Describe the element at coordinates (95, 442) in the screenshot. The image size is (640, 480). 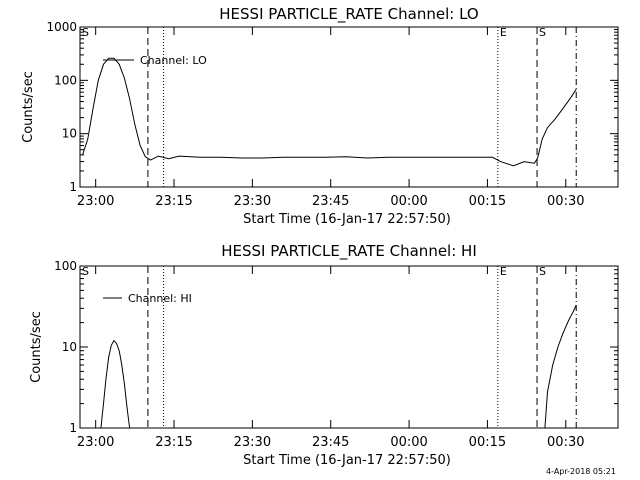
I see `panel-hi-xtick-label-0: 23:00` at that location.